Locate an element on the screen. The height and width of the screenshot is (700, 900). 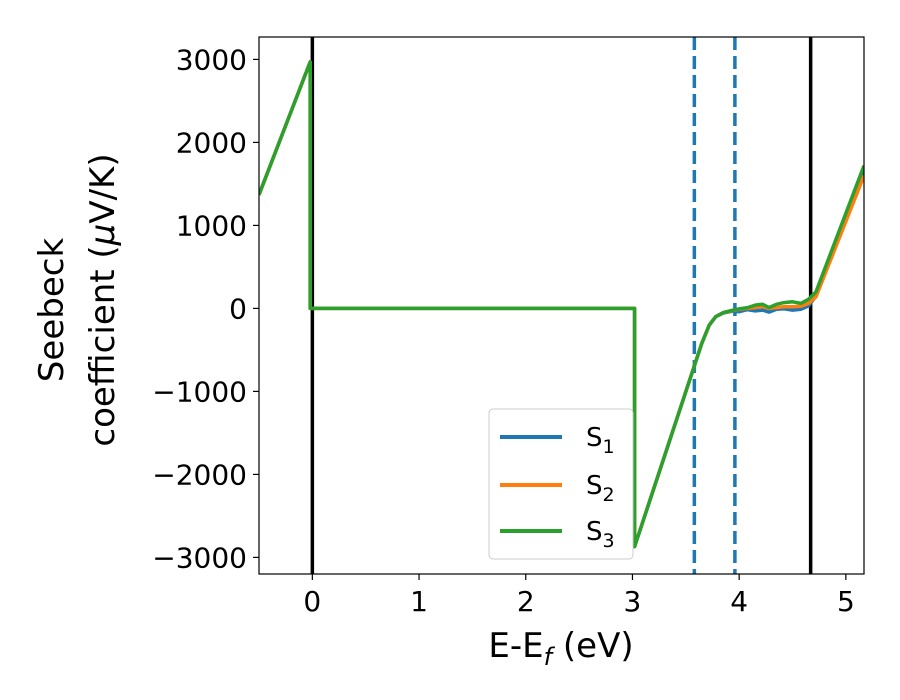
x-tick-label: 5 is located at coordinates (846, 601).